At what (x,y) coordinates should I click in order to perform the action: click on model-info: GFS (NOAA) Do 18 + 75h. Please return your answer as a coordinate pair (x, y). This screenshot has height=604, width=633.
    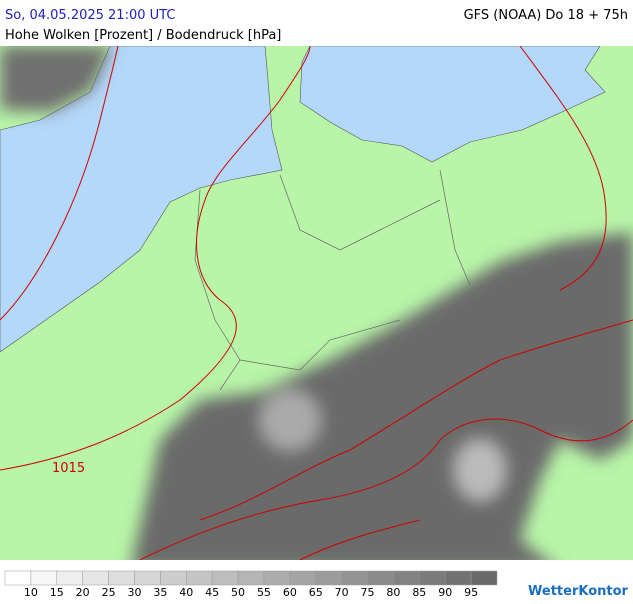
    Looking at the image, I should click on (546, 15).